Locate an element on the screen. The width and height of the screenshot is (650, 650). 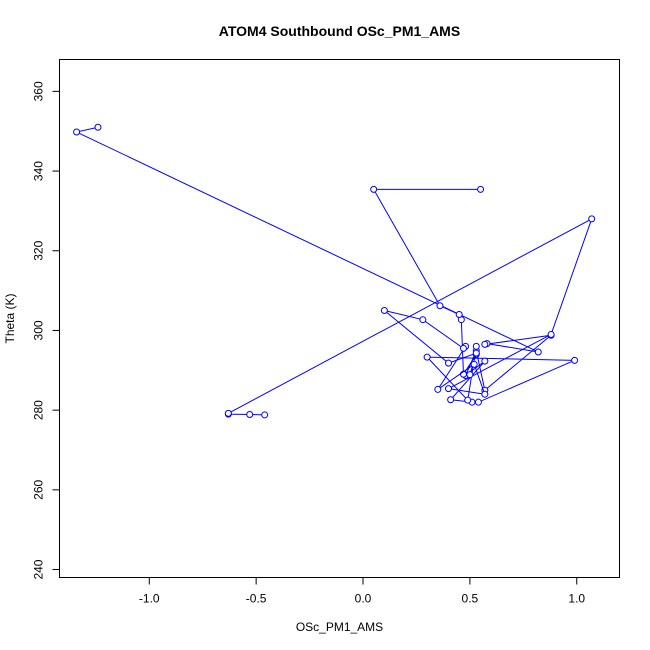
x-axis: -1.0 -0.5 0.0 0.5 1.0 is located at coordinates (362, 591).